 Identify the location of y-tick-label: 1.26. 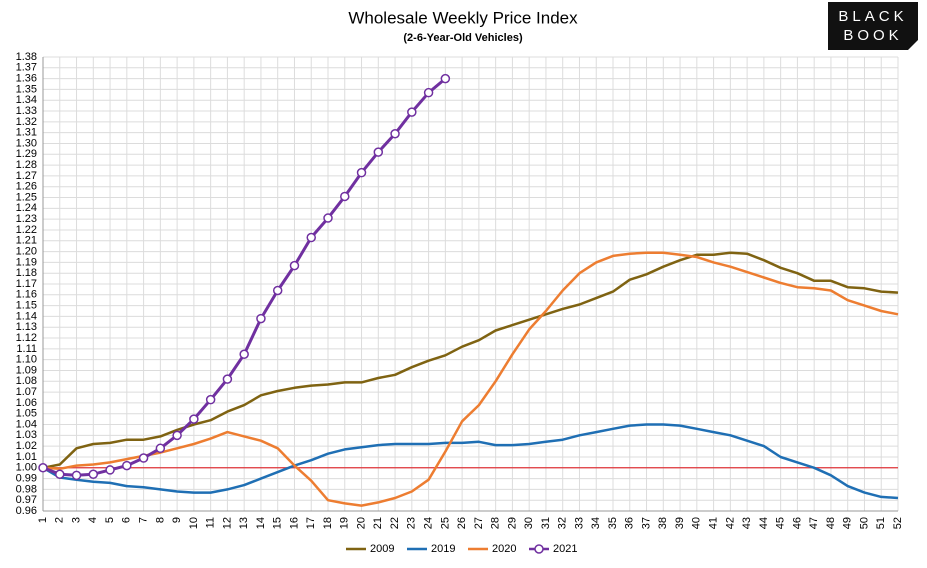
(26, 187).